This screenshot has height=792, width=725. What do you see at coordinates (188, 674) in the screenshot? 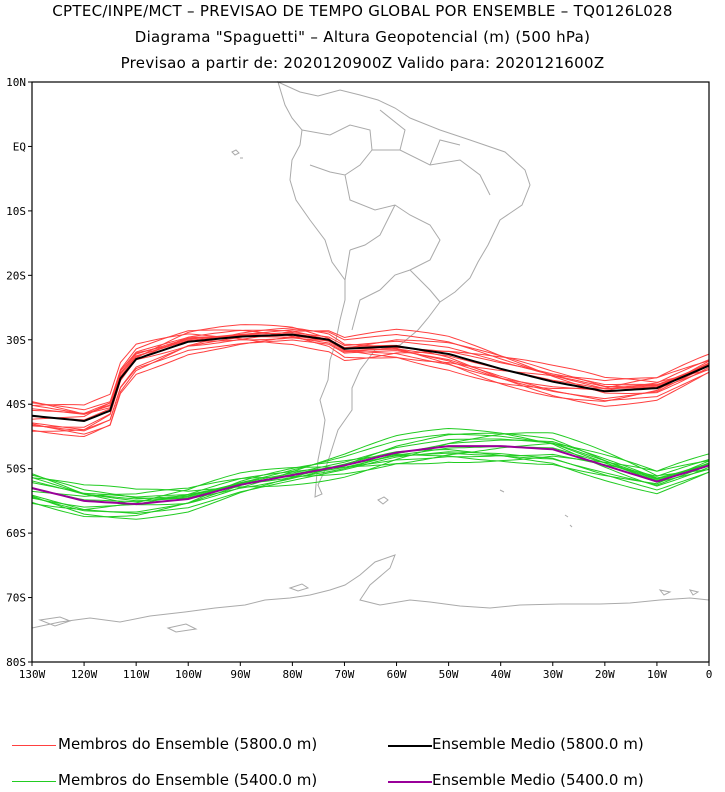
I see `lon-label: 100W` at bounding box center [188, 674].